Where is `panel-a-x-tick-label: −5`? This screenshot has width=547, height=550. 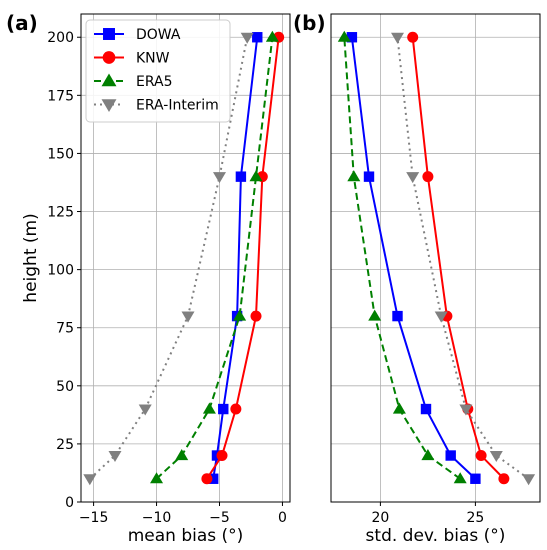
panel-a-x-tick-label: −5 is located at coordinates (219, 518).